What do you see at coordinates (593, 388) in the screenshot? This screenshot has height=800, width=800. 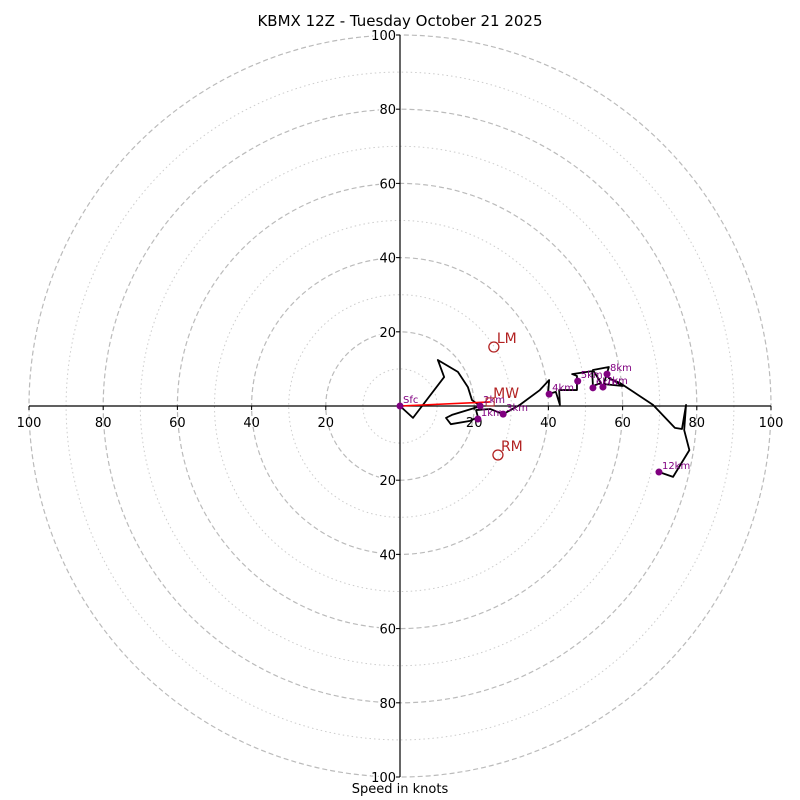 I see `level-marker-6km` at bounding box center [593, 388].